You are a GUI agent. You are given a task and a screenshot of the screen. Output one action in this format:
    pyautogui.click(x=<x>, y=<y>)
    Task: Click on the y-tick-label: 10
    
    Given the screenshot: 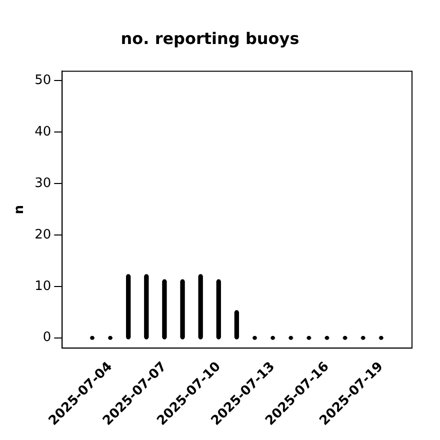 What is the action you would take?
    pyautogui.click(x=43, y=286)
    